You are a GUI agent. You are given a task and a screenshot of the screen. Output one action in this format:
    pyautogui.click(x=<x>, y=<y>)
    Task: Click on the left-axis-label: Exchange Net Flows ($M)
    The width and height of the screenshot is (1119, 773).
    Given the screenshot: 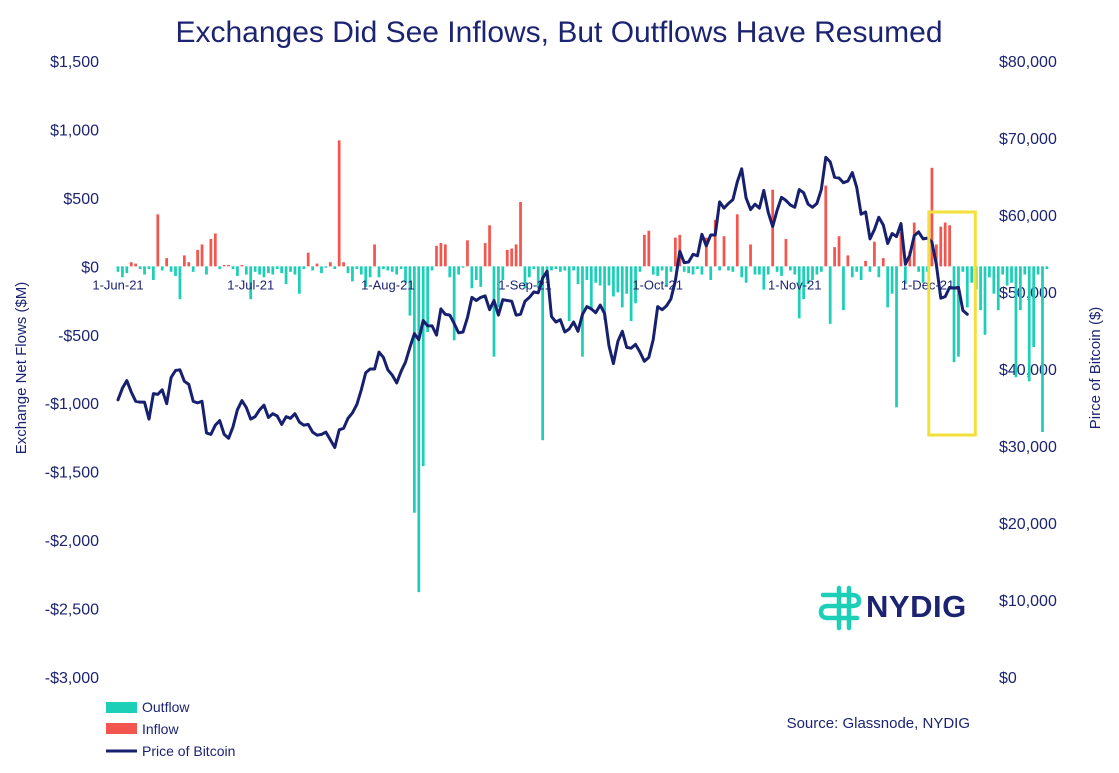 What is the action you would take?
    pyautogui.click(x=21, y=368)
    